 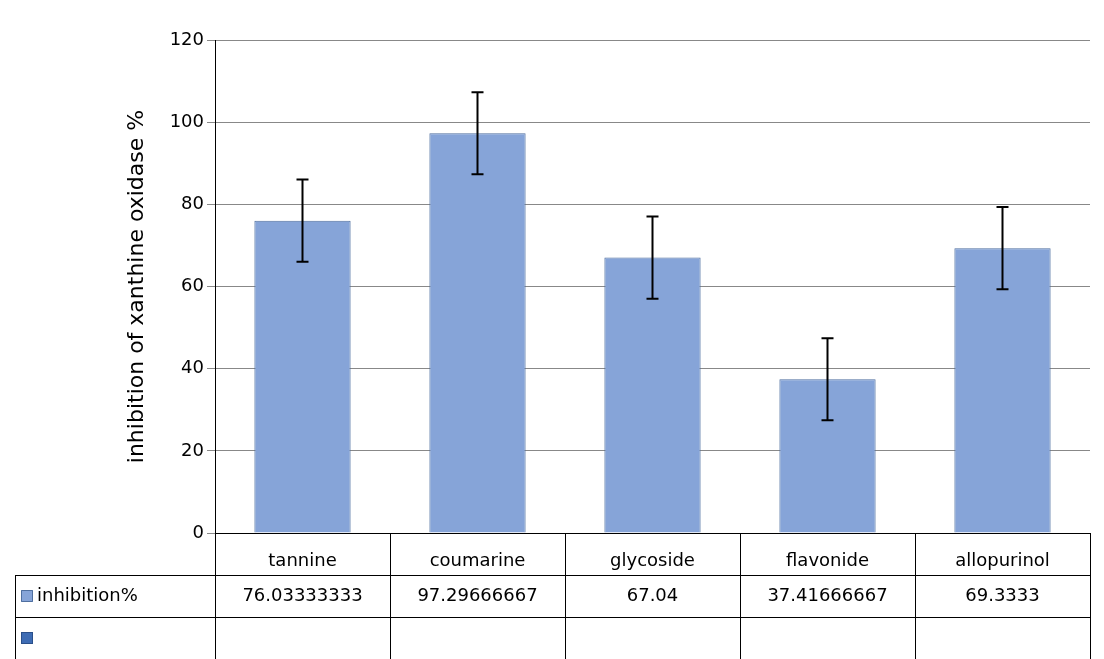 I want to click on y-tick-label: 60, so click(x=192, y=285).